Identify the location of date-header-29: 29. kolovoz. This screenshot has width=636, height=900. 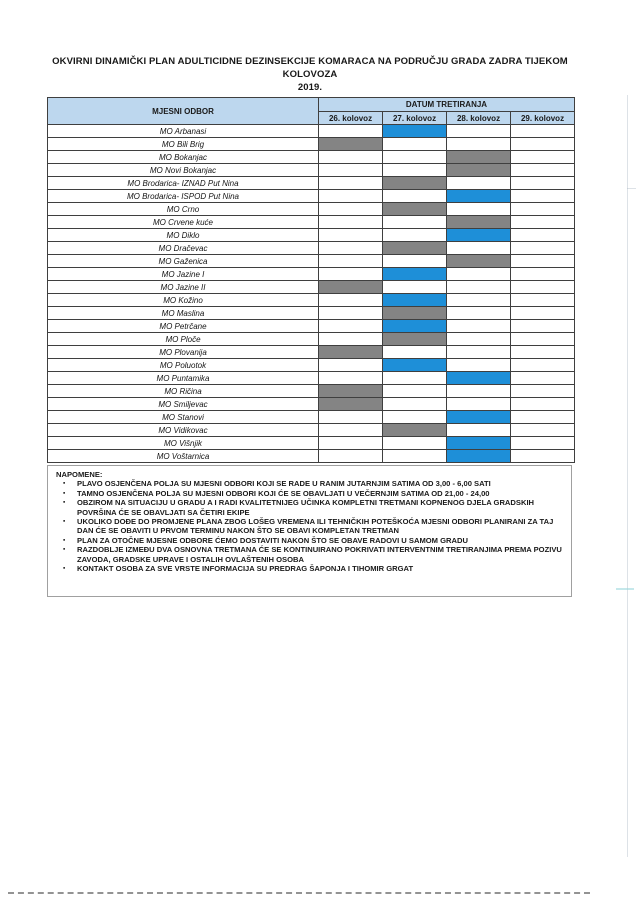
(542, 118).